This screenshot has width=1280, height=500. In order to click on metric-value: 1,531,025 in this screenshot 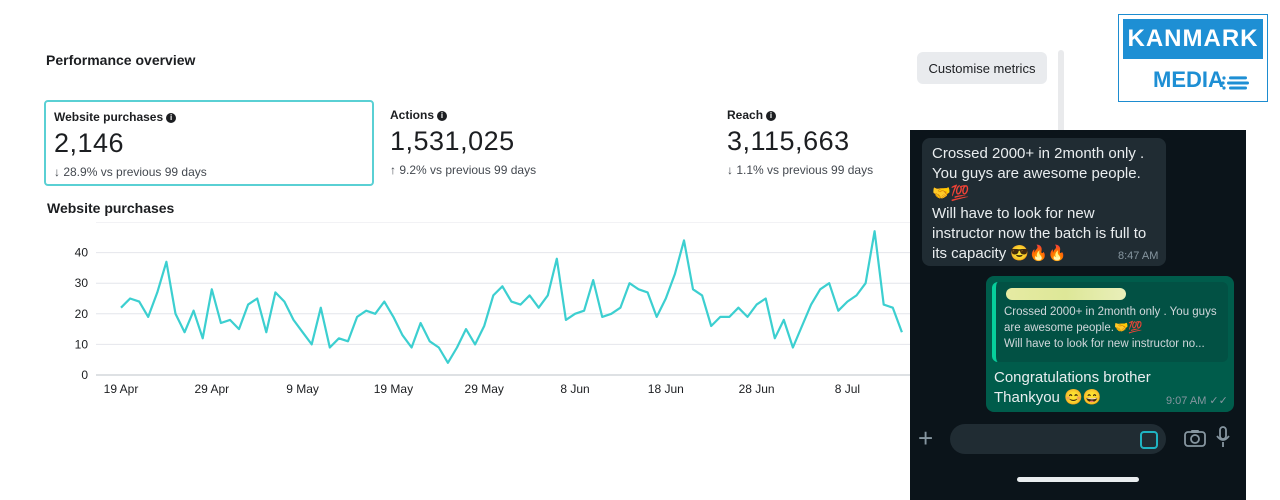, I will do `click(452, 141)`.